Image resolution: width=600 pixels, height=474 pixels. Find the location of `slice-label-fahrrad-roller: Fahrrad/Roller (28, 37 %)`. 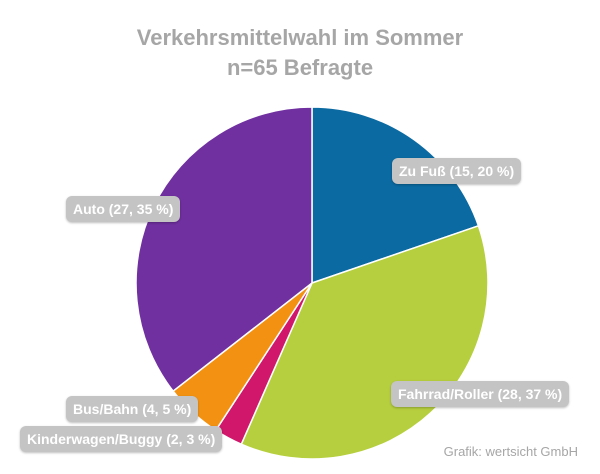

slice-label-fahrrad-roller: Fahrrad/Roller (28, 37 %) is located at coordinates (480, 394).